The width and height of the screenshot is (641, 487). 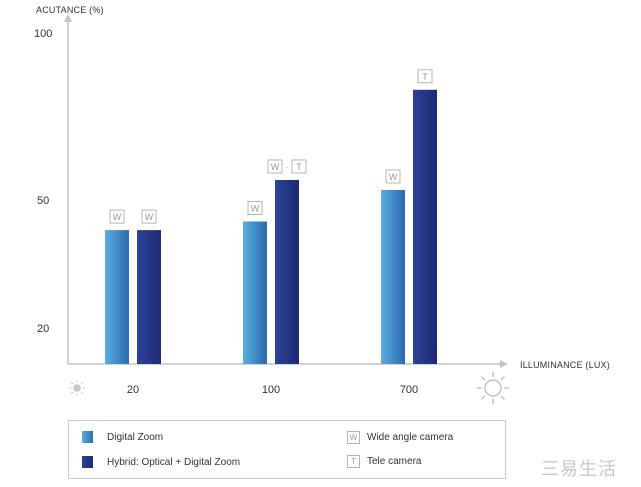 I want to click on badge-tele-700-1: T, so click(x=425, y=76).